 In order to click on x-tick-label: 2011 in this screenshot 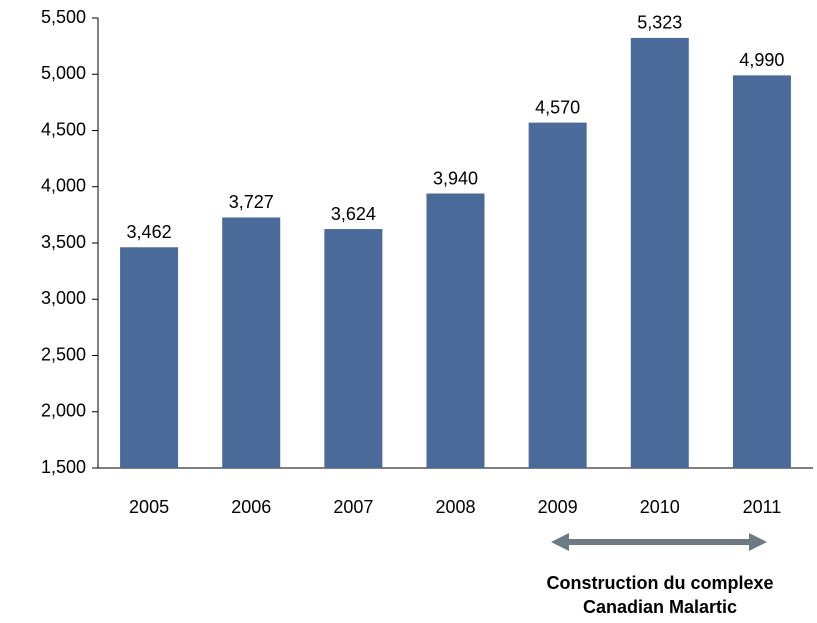, I will do `click(762, 507)`.